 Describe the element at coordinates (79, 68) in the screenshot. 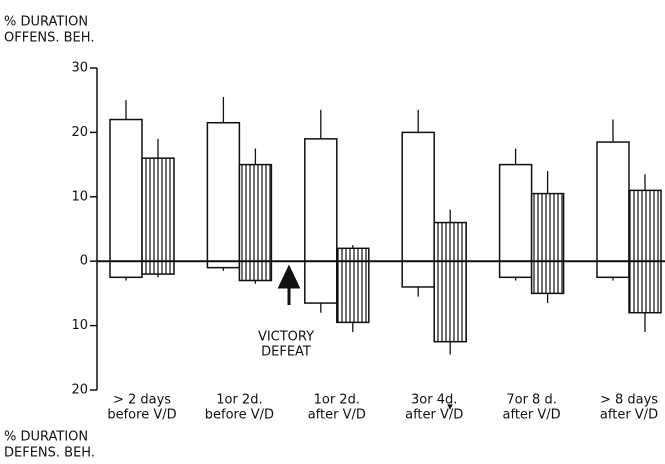

I see `y-tick-label: 30` at that location.